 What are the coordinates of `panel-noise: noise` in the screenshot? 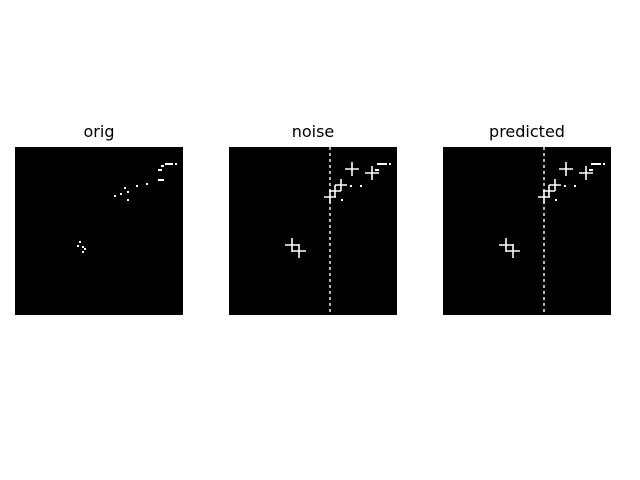 It's located at (313, 217).